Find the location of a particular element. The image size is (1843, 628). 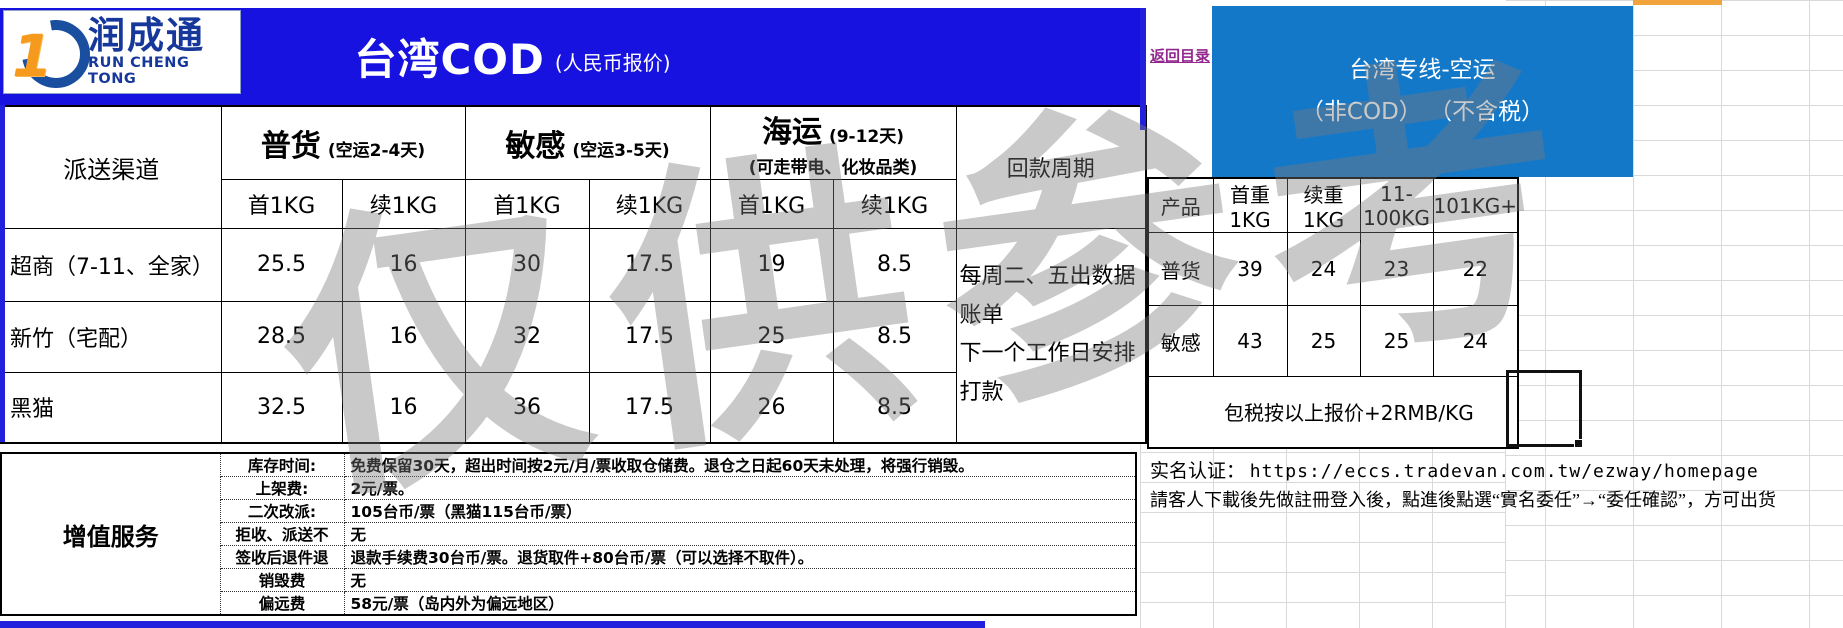

rate-cell: 25.5 is located at coordinates (281, 264).